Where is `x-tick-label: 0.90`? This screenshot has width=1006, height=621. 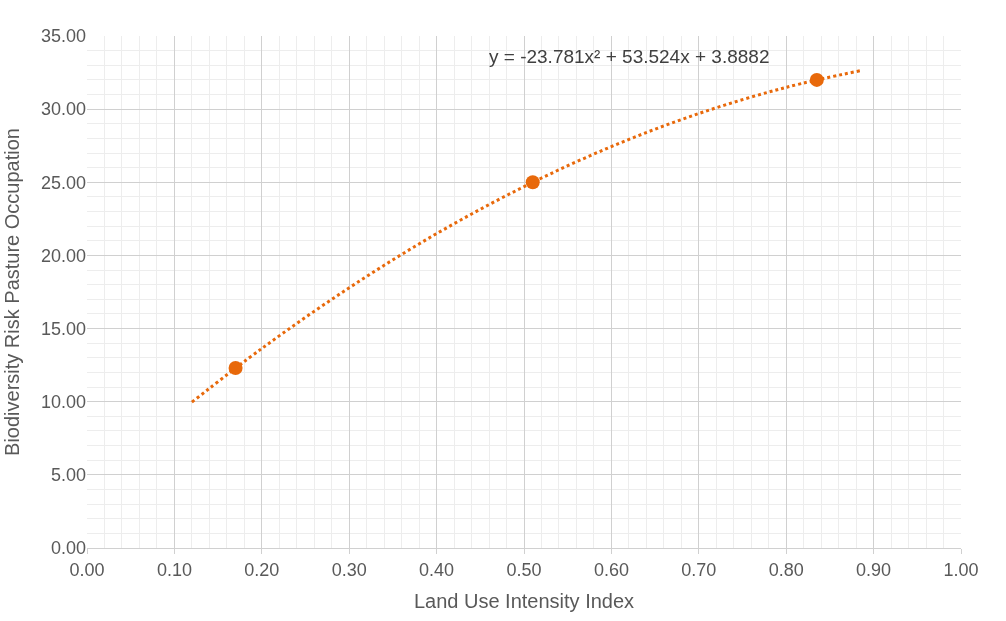 x-tick-label: 0.90 is located at coordinates (874, 569).